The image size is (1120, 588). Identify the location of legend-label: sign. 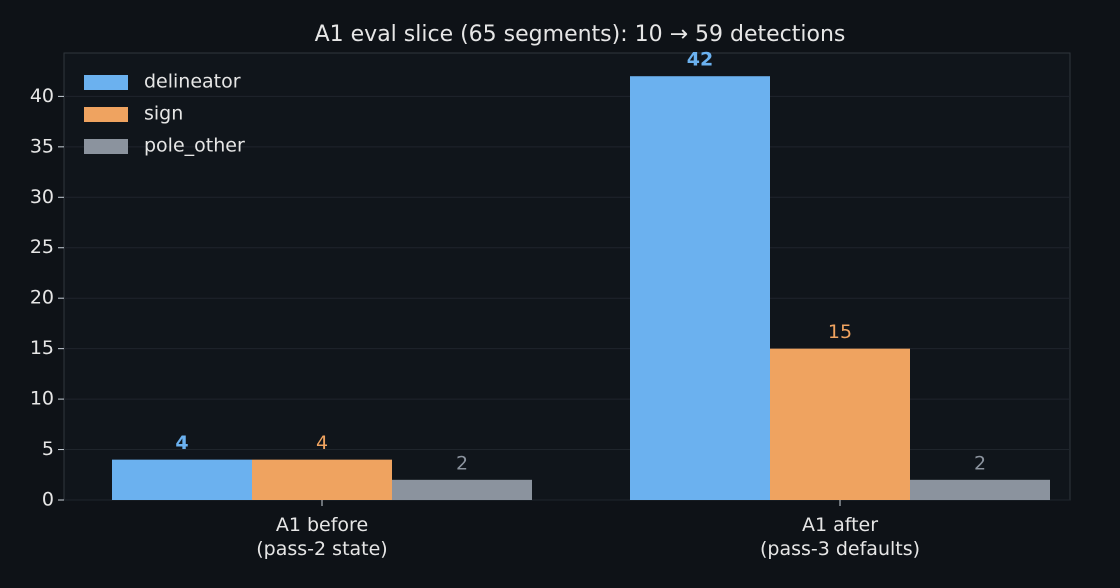
(163, 114).